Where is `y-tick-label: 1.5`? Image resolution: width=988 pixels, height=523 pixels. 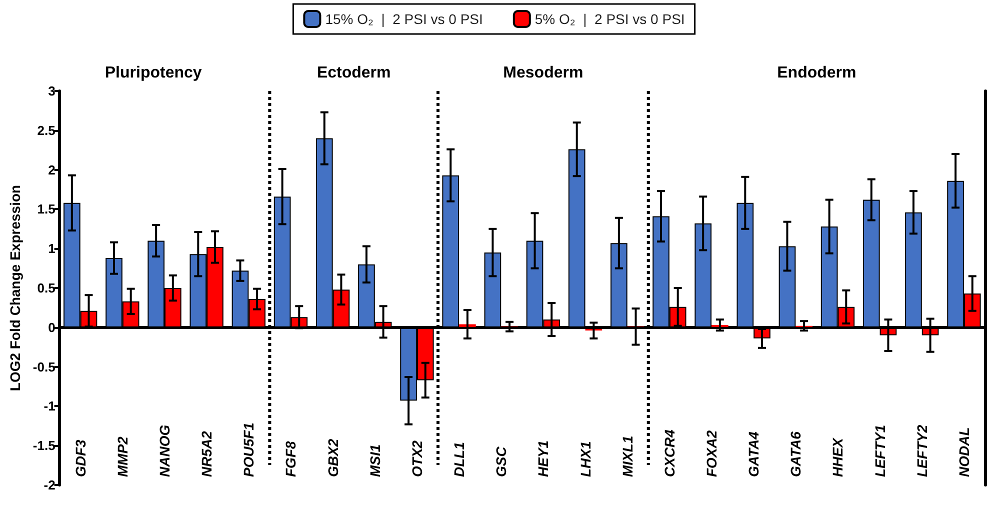
y-tick-label: 1.5 is located at coordinates (46, 209).